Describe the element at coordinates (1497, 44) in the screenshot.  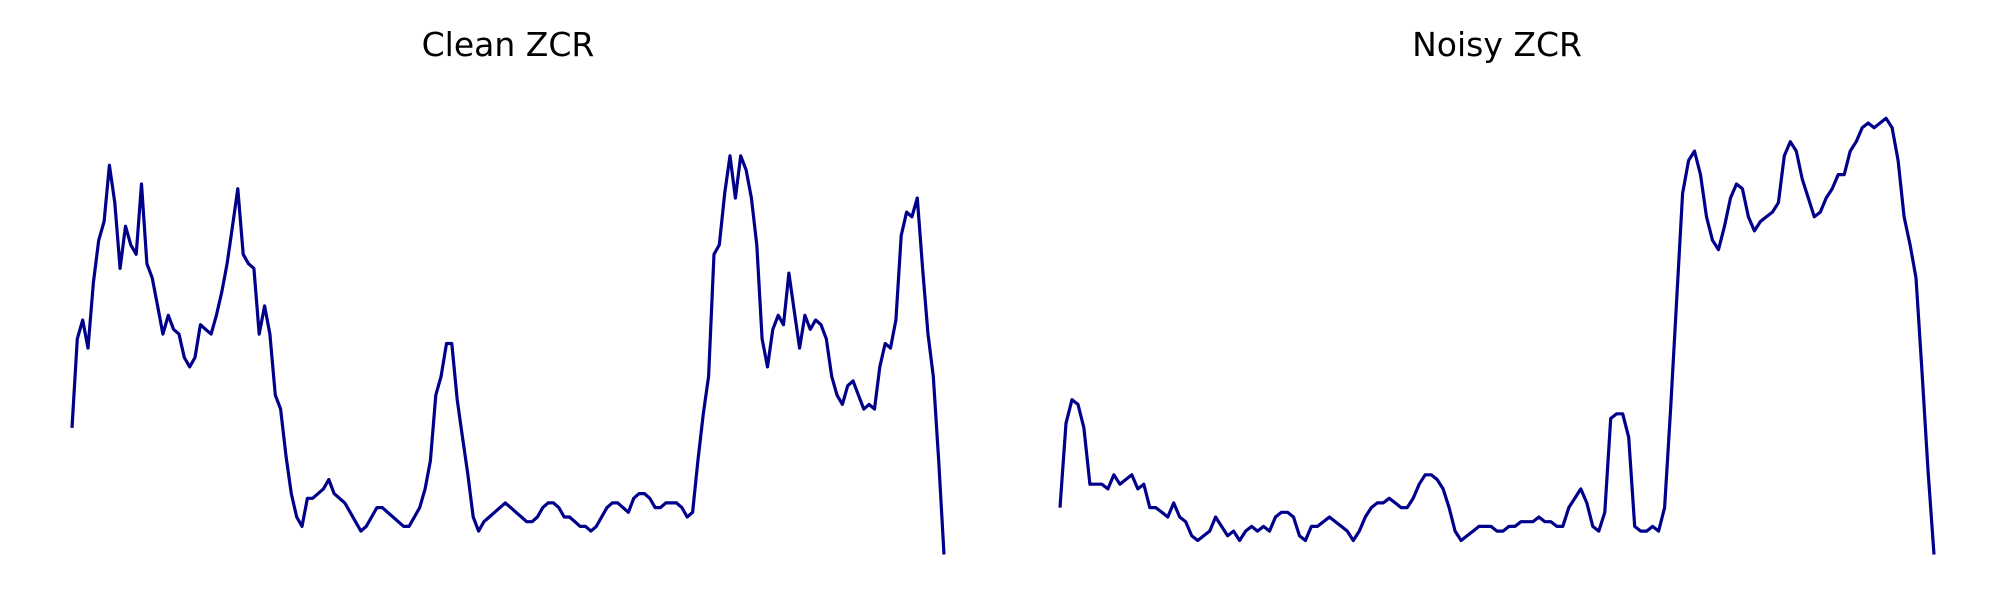
I see `chart-title-noisy: Noisy ZCR` at that location.